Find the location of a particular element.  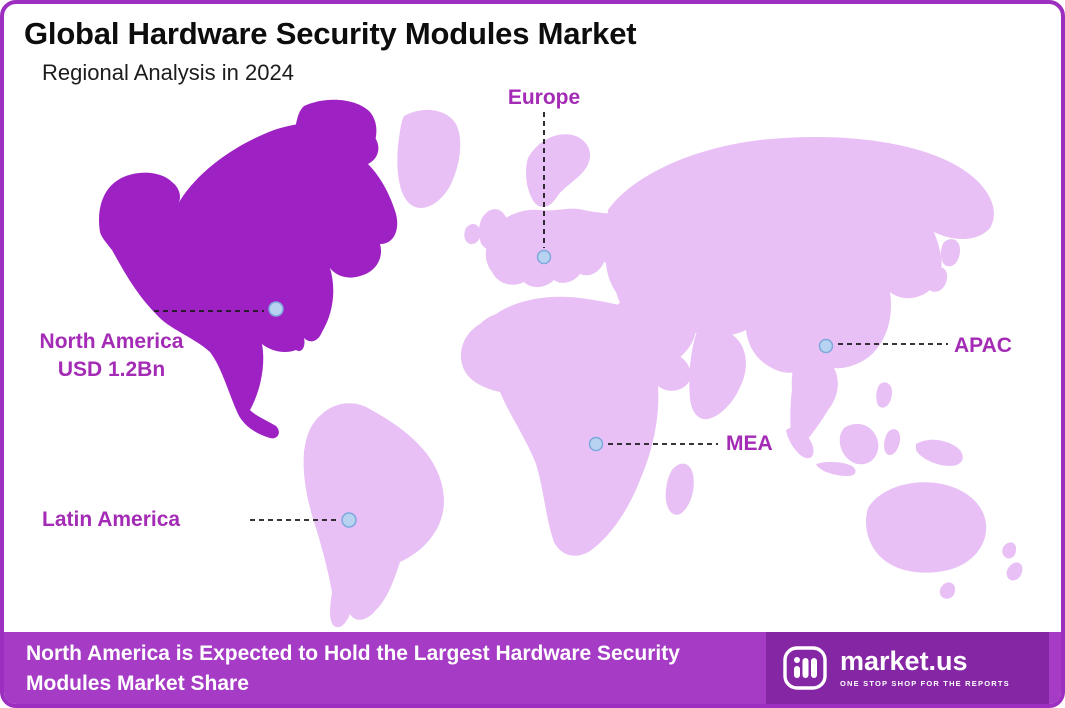

page-title: Global Hardware Security Modules Market is located at coordinates (330, 33).